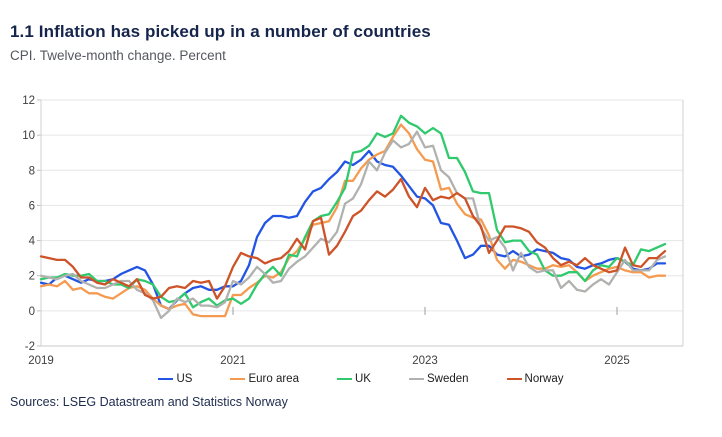  I want to click on x-axis-label: 2019, so click(41, 361).